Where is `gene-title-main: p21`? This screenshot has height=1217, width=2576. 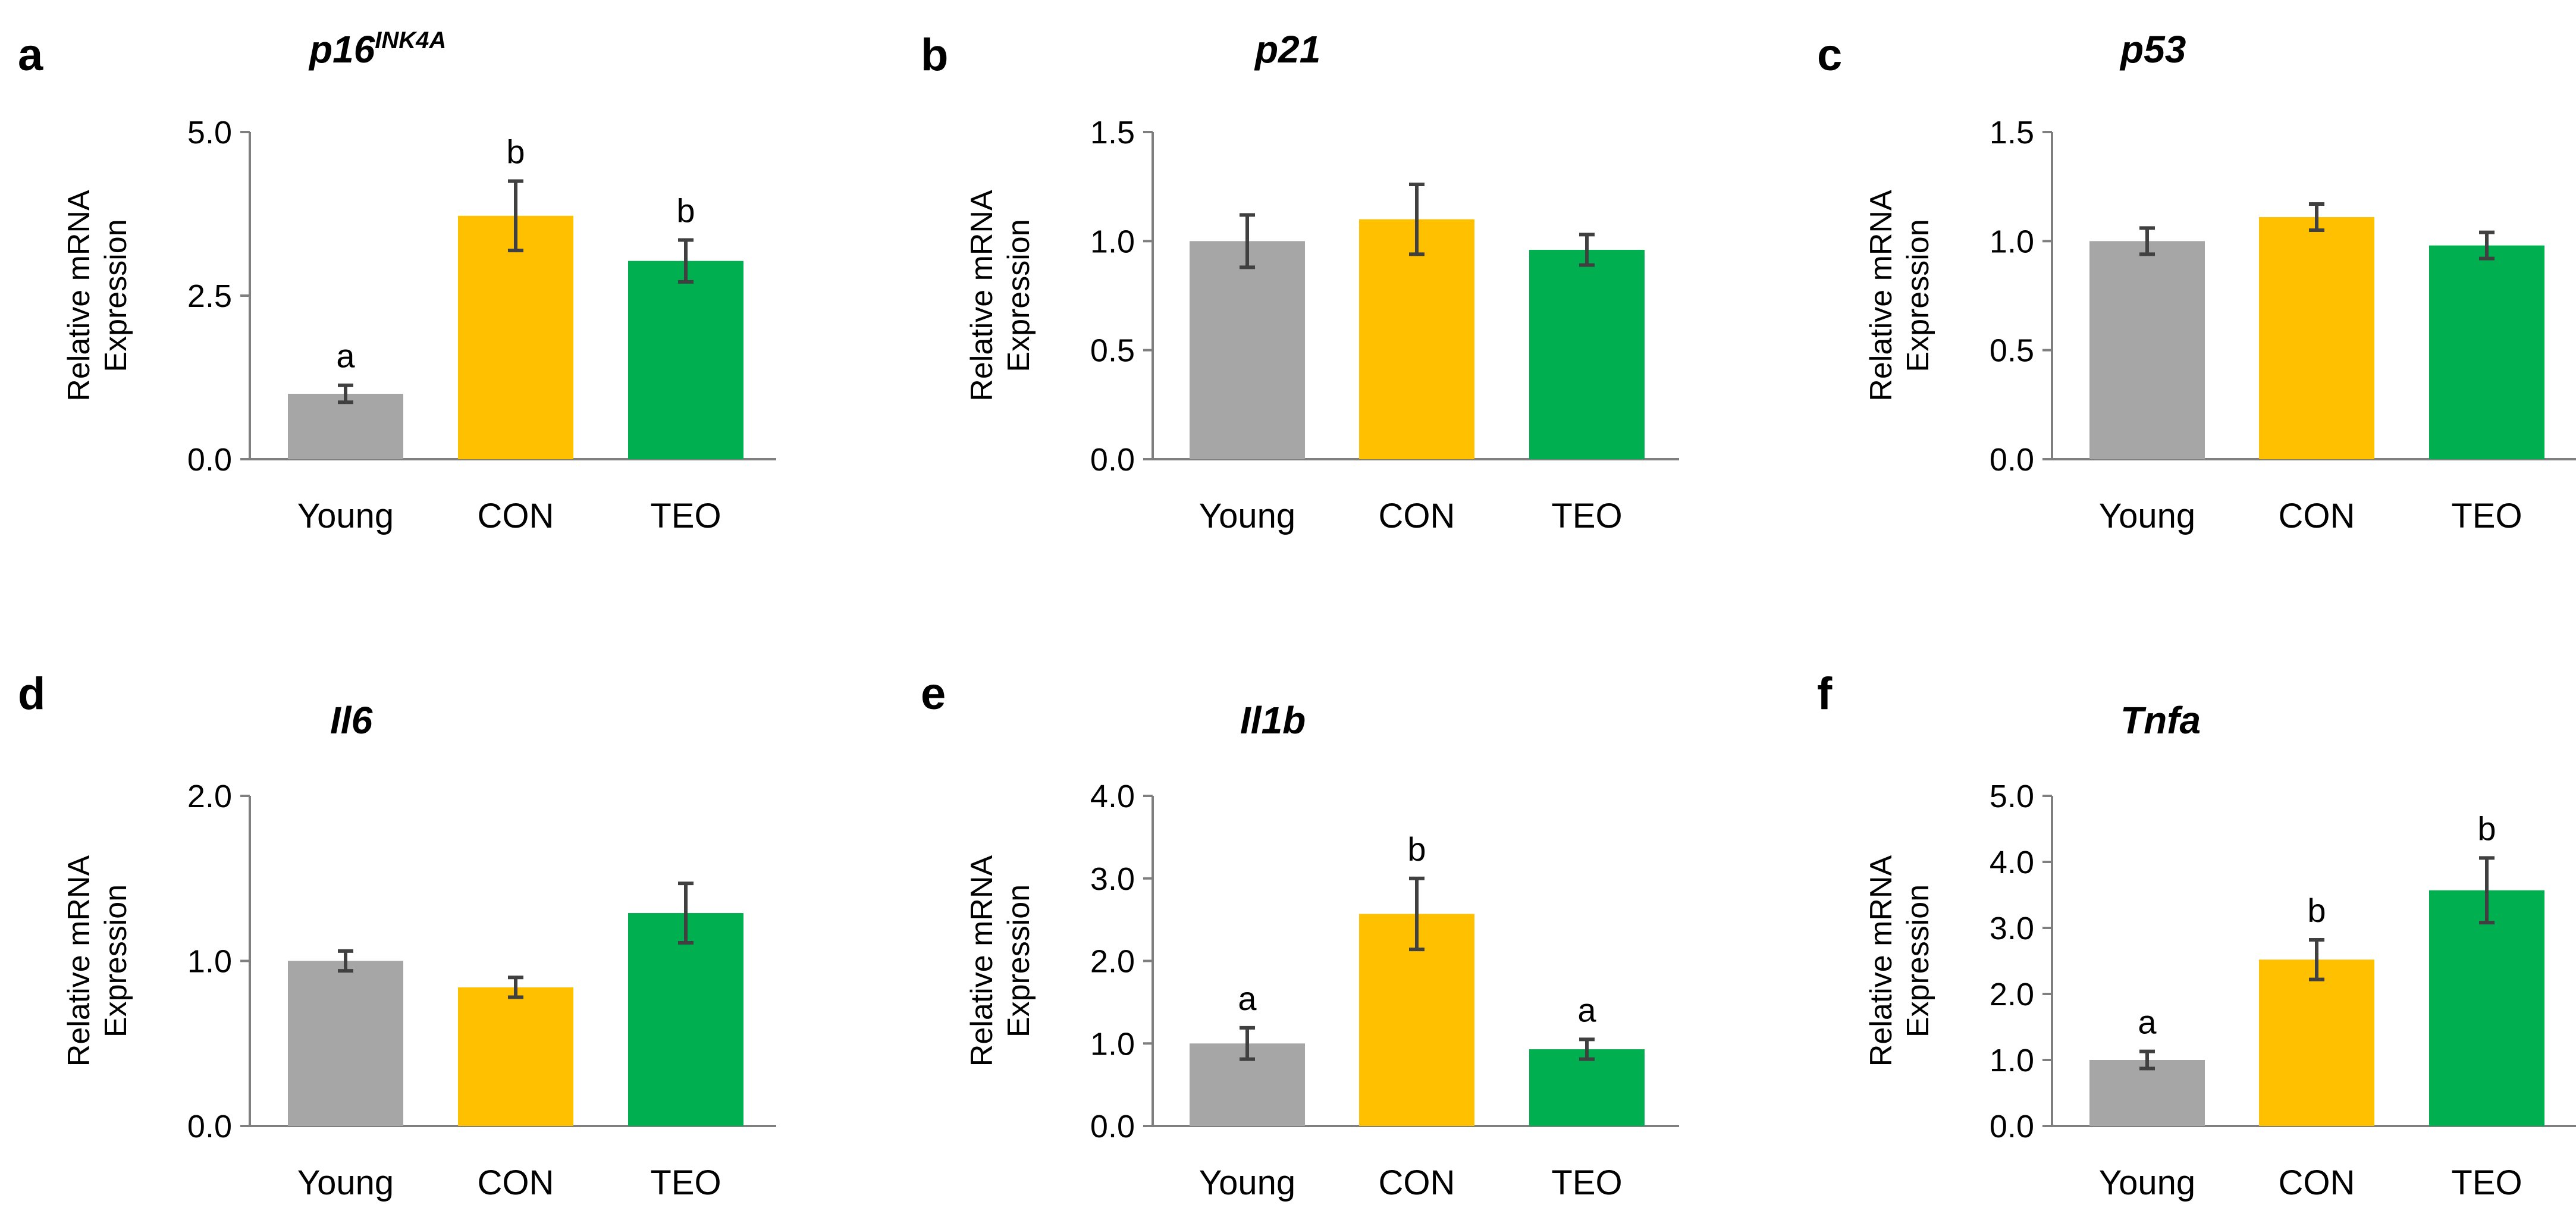
gene-title-main: p21 is located at coordinates (1287, 50).